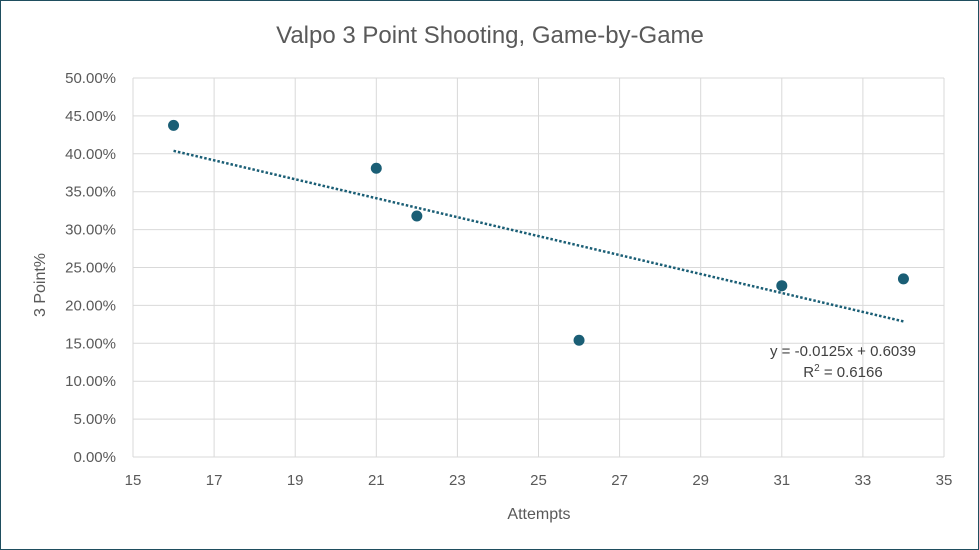 The image size is (979, 550). I want to click on chart-title: Valpo 3 Point Shooting, Game-by-Game, so click(490, 35).